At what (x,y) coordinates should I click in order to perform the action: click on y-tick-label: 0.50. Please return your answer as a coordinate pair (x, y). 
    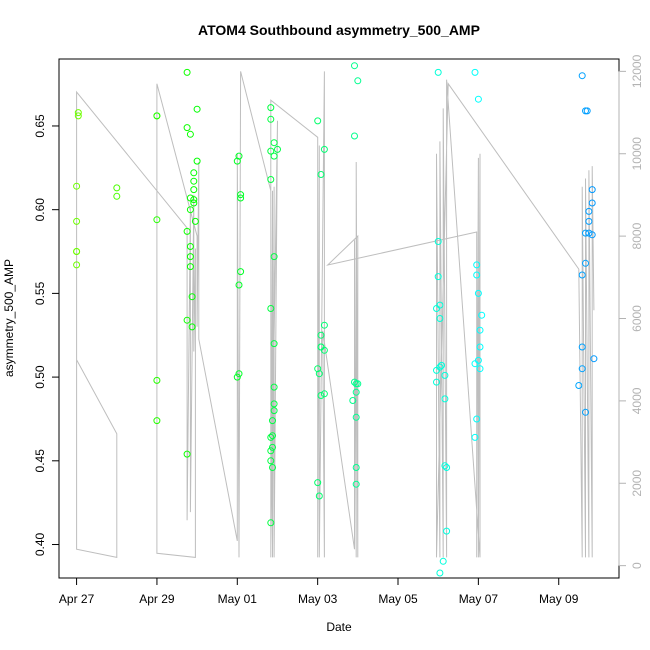
    Looking at the image, I should click on (40, 377).